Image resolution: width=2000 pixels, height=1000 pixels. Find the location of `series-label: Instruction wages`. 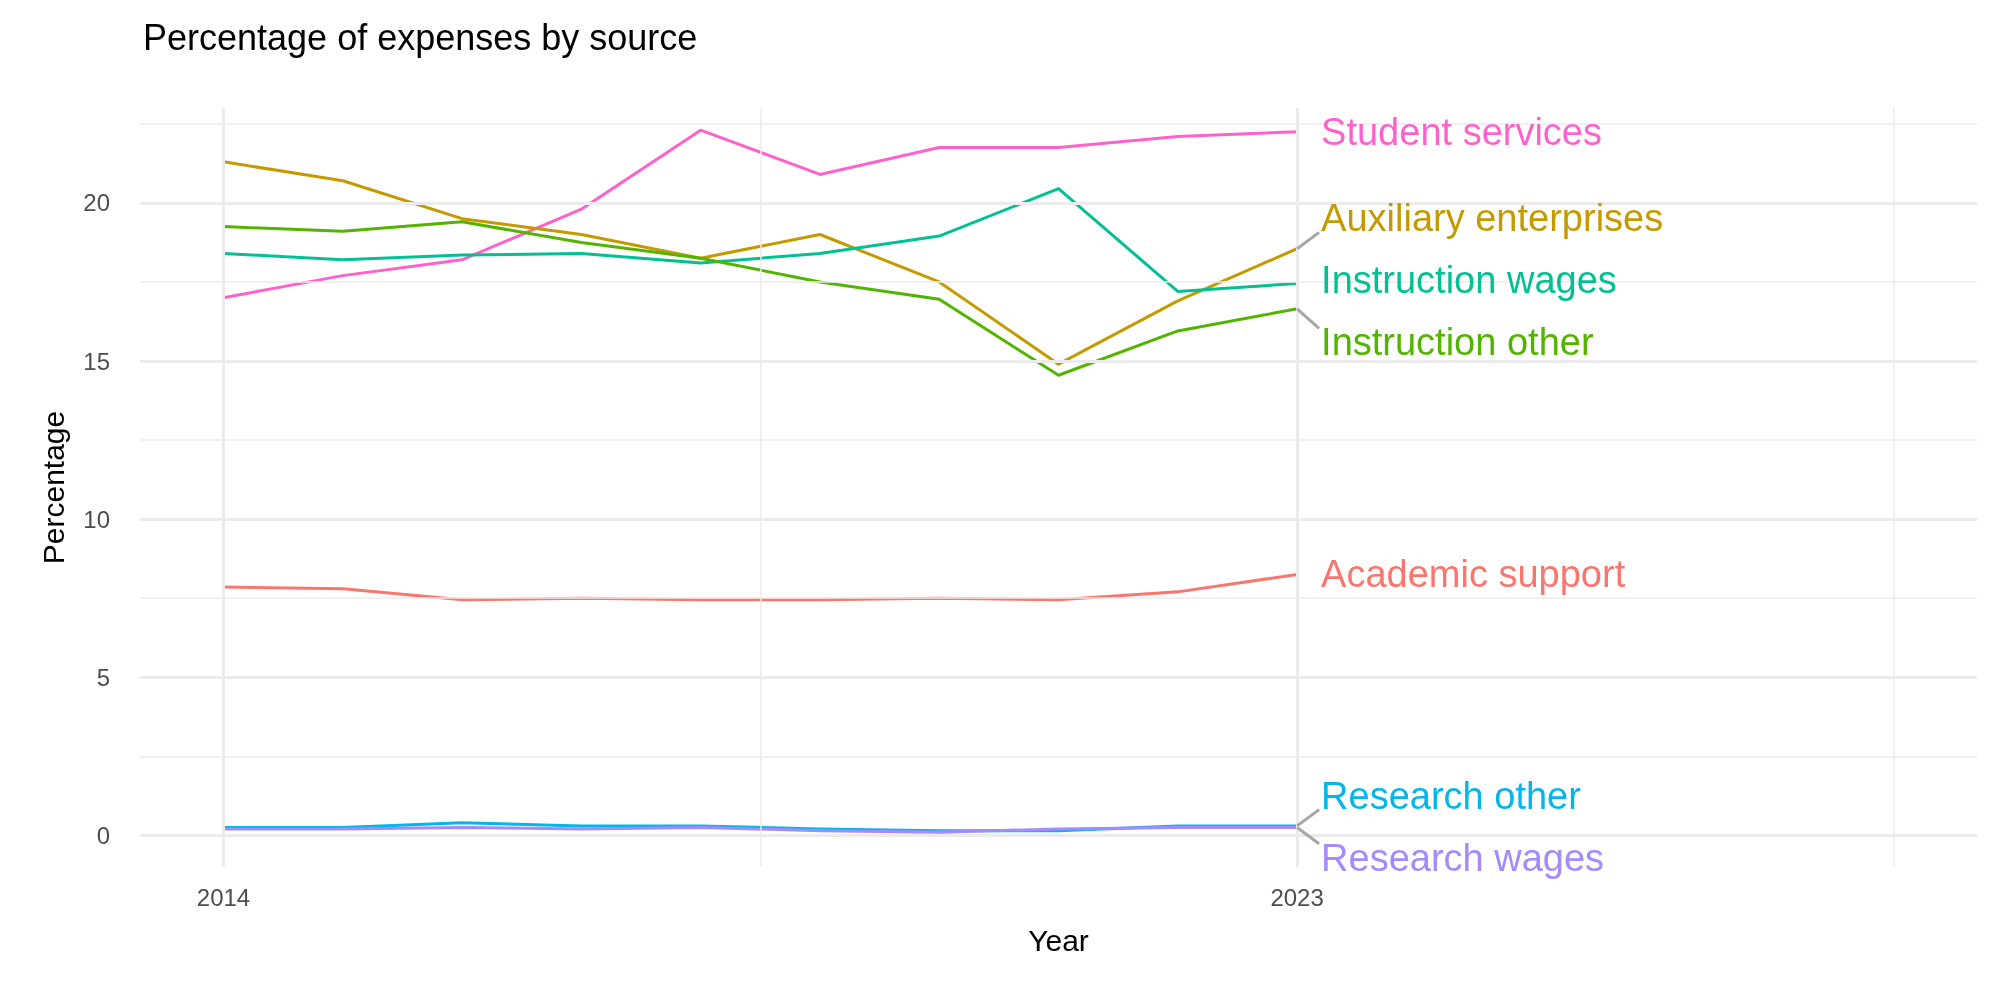

series-label: Instruction wages is located at coordinates (1469, 280).